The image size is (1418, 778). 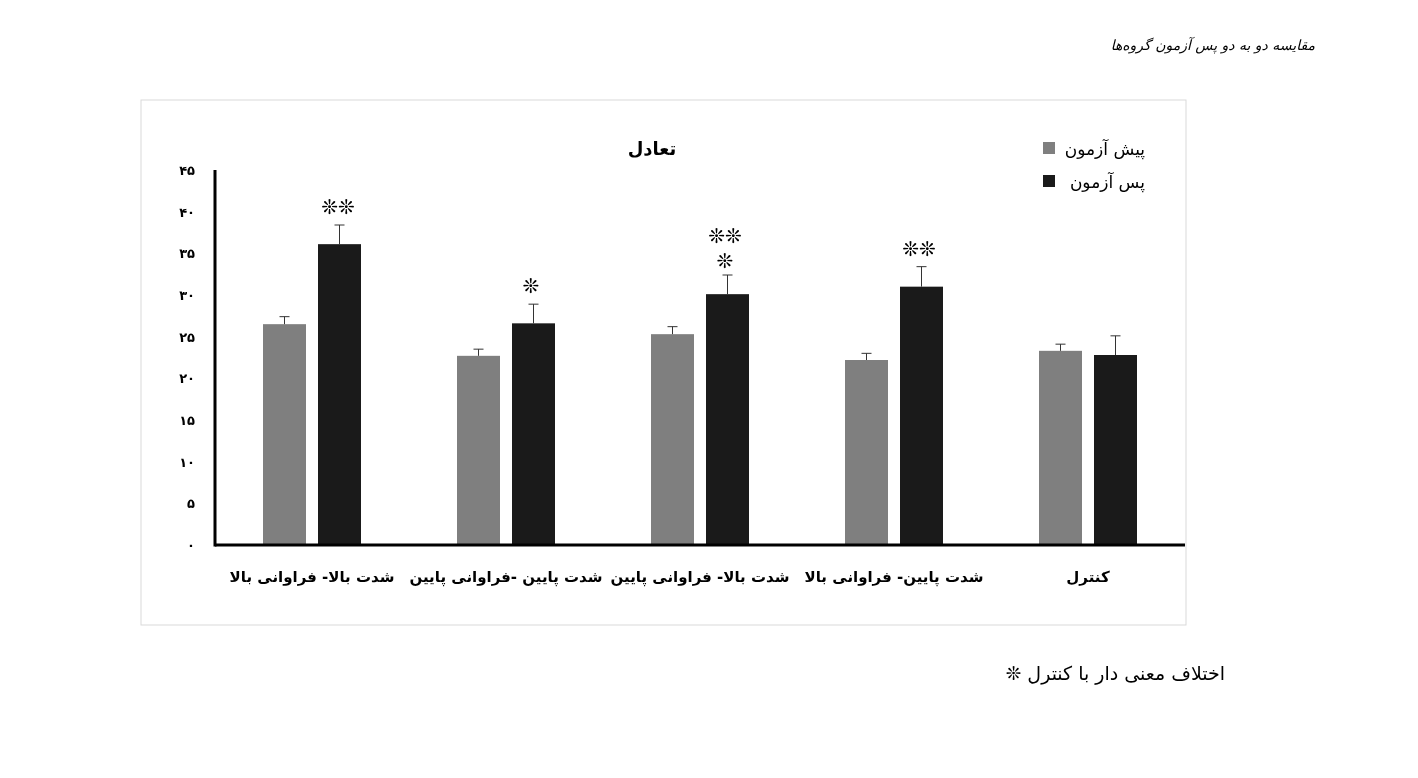 I want to click on y-tick-label: ۳۰, so click(x=187, y=295).